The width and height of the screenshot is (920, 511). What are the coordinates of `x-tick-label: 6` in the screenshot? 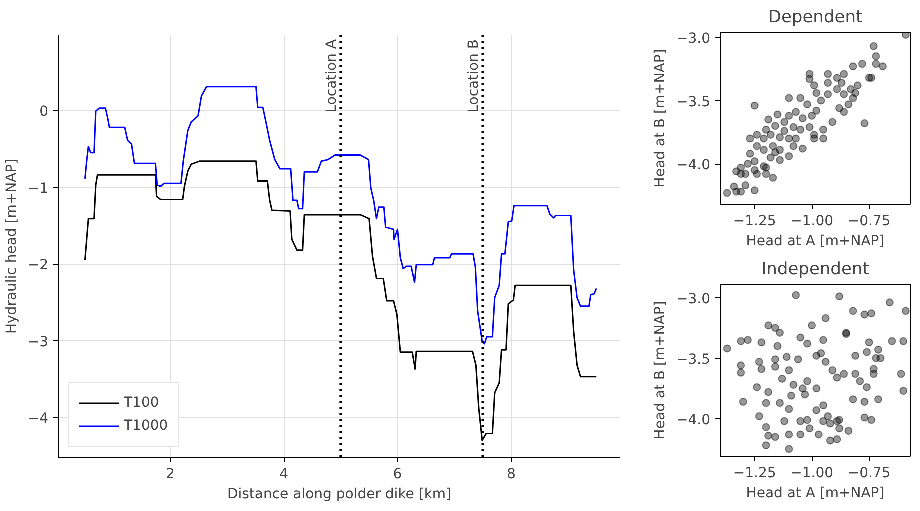 It's located at (397, 474).